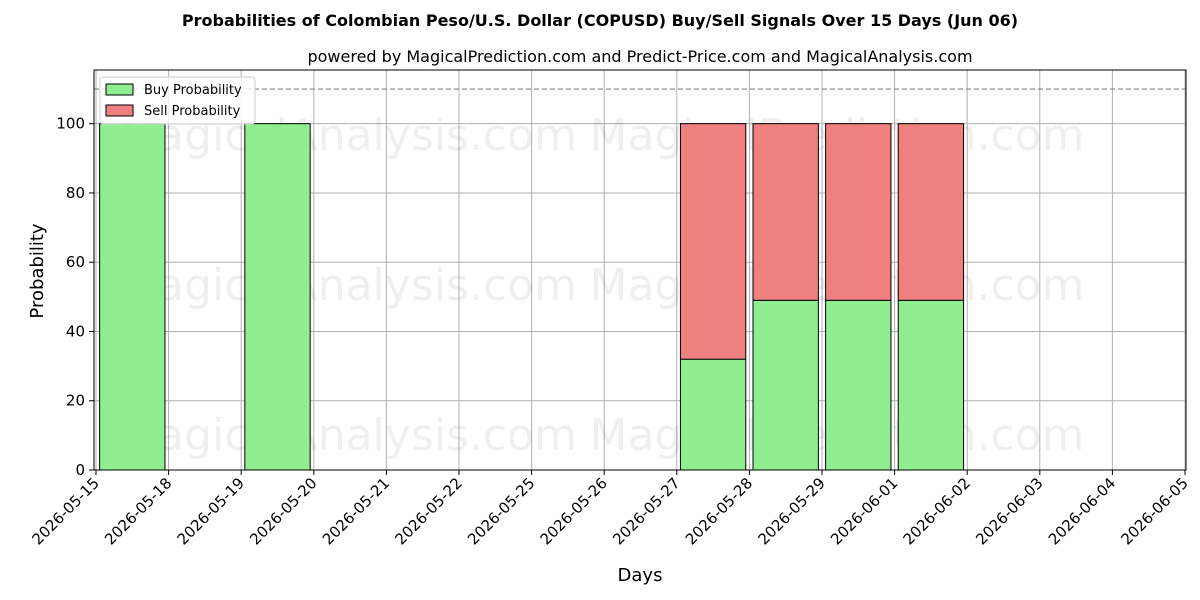 The width and height of the screenshot is (1200, 600). What do you see at coordinates (80, 470) in the screenshot?
I see `y-tick-label: 0` at bounding box center [80, 470].